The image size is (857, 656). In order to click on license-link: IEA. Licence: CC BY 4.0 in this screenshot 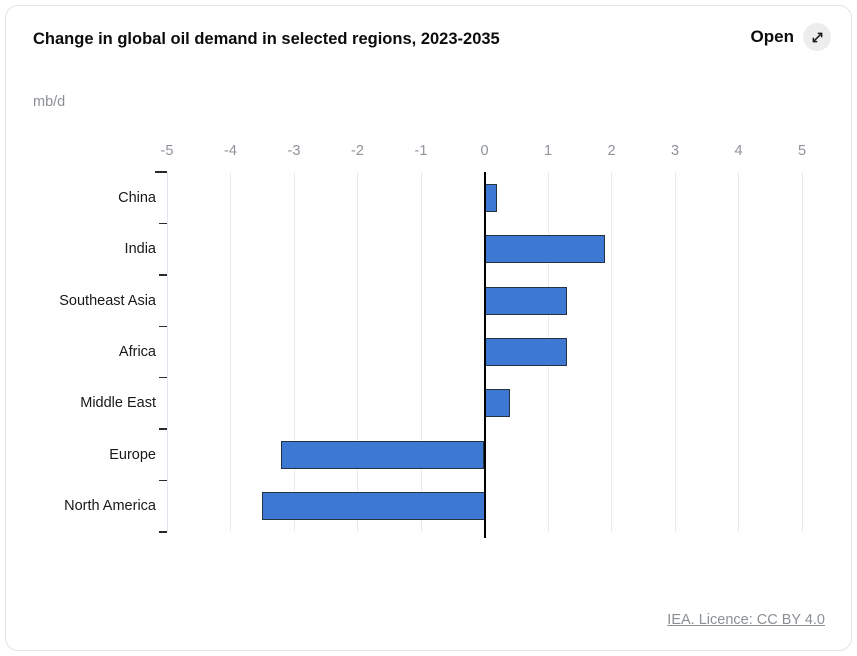, I will do `click(746, 620)`.